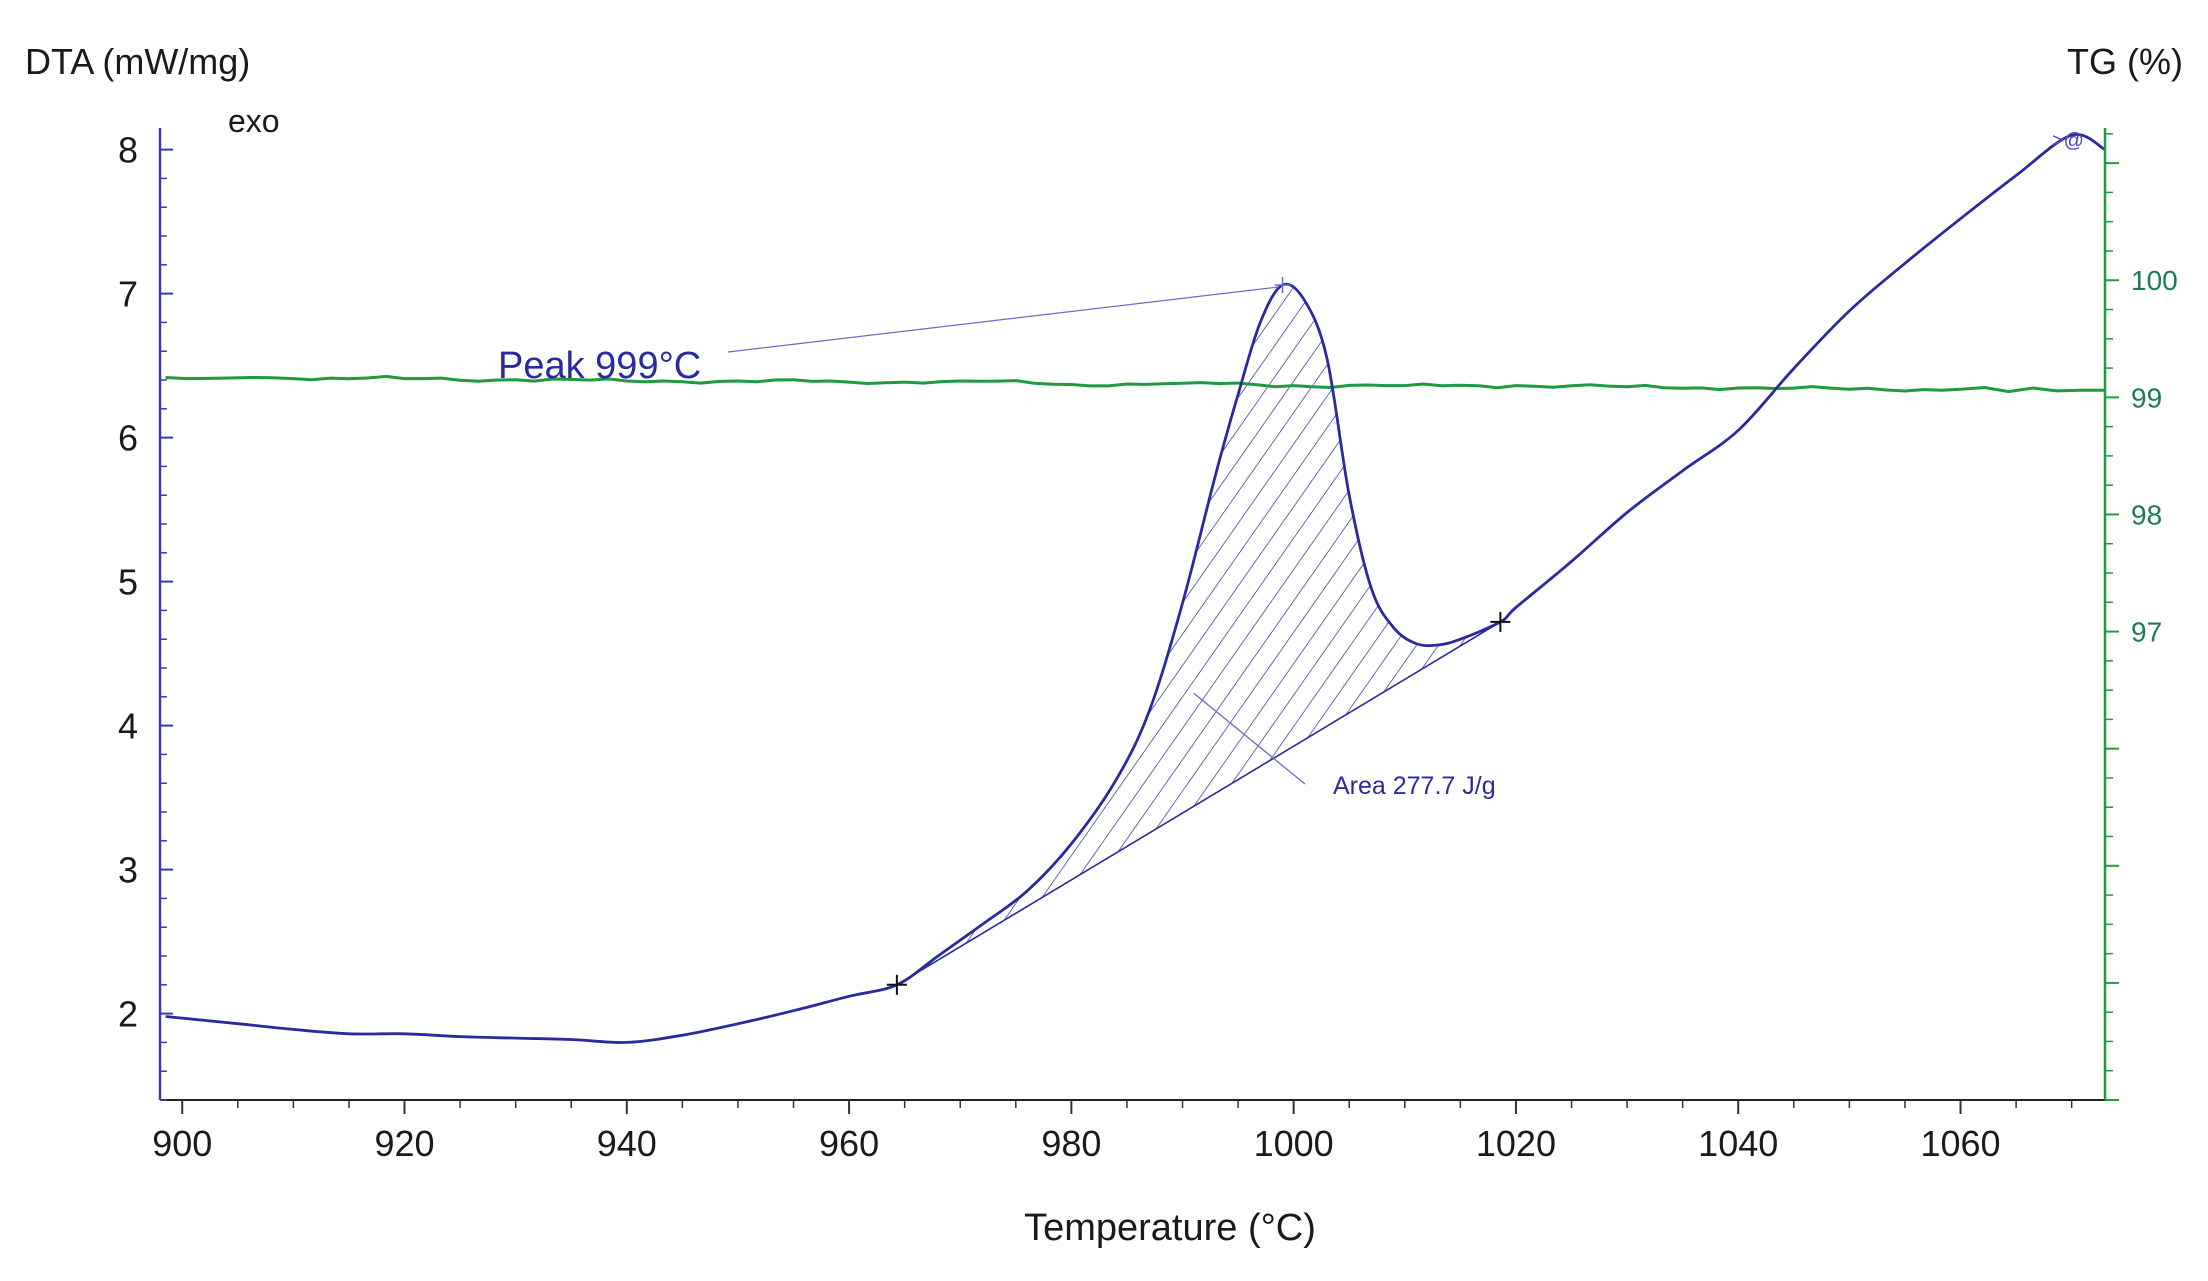 Image resolution: width=2208 pixels, height=1281 pixels. Describe the element at coordinates (2146, 514) in the screenshot. I see `y-right-tick-label: 98` at that location.